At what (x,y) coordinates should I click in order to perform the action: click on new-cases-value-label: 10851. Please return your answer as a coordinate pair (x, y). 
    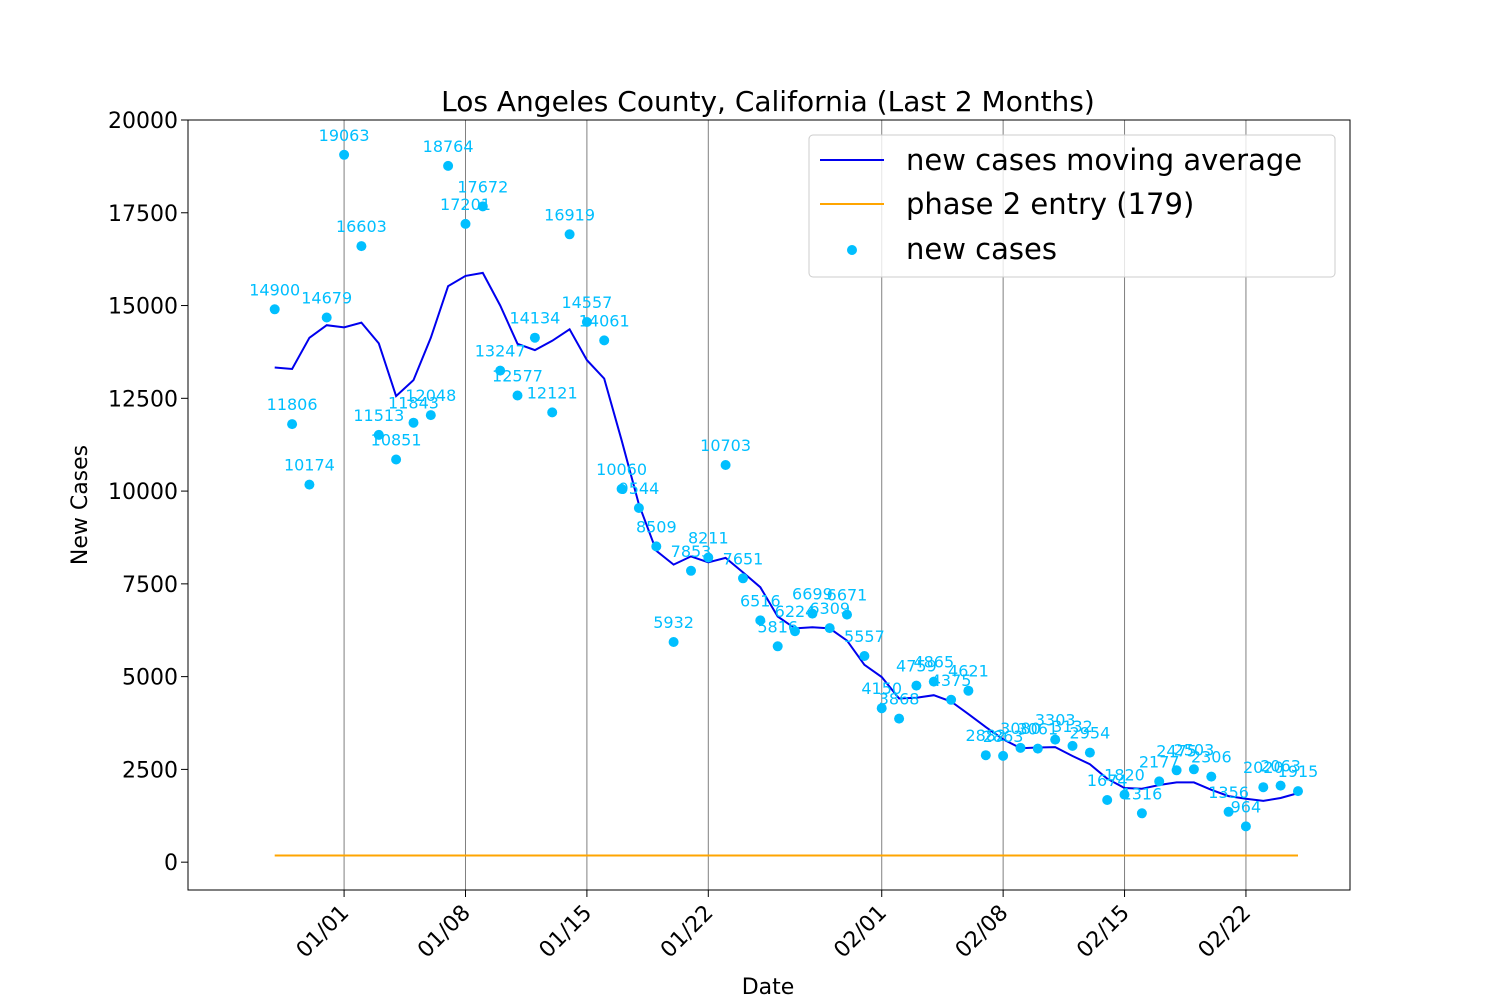
    Looking at the image, I should click on (396, 440).